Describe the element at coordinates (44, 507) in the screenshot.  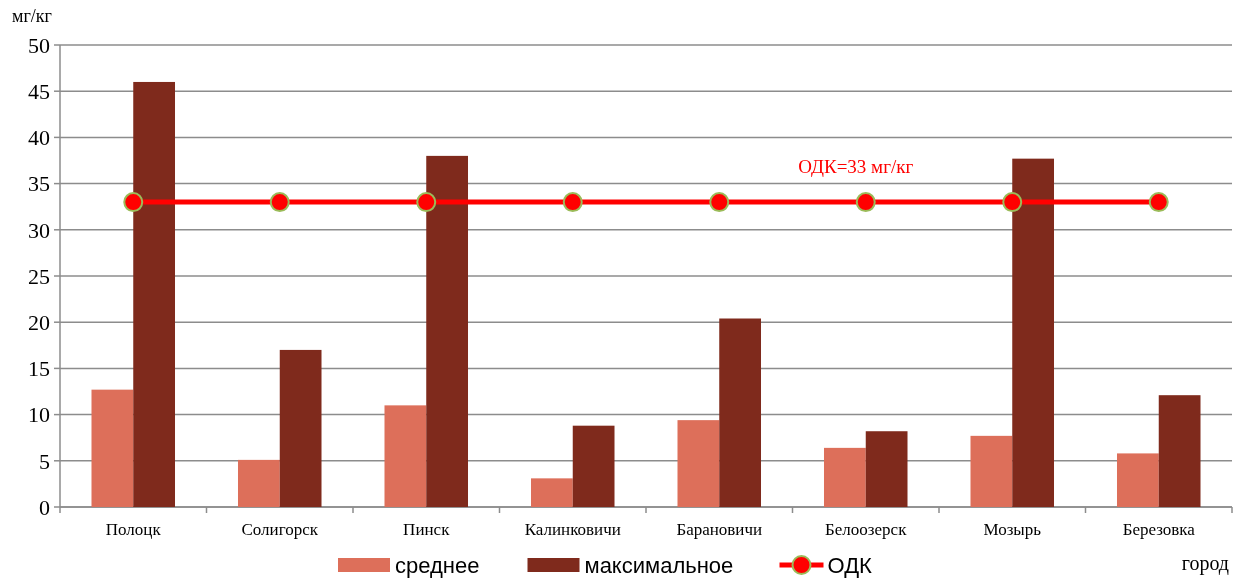
I see `y-tick-label: 0` at that location.